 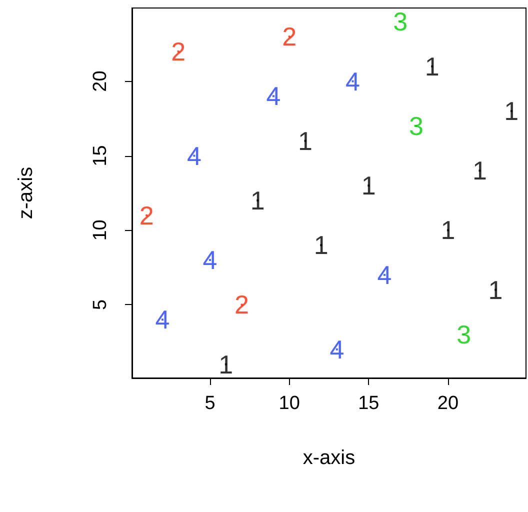 I want to click on y-tick-label: 10, so click(x=100, y=230).